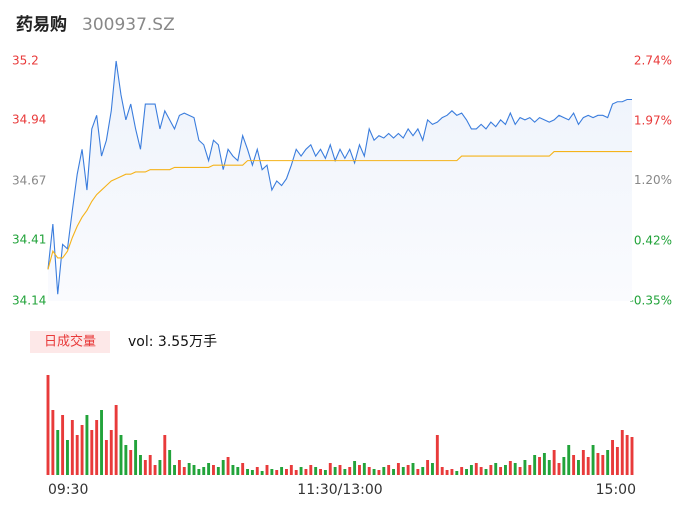 This screenshot has width=686, height=528. What do you see at coordinates (68, 490) in the screenshot?
I see `x-tick-label: 09:30` at bounding box center [68, 490].